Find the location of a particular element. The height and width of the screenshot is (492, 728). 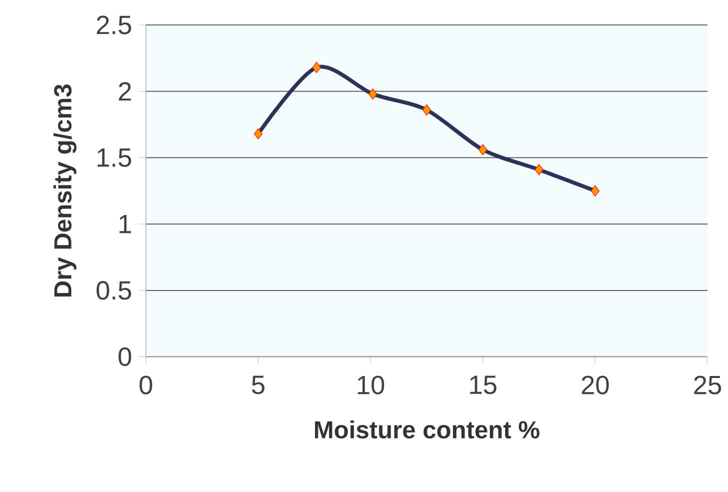

y-axis-title: Dry Density g/cm3 is located at coordinates (64, 190).